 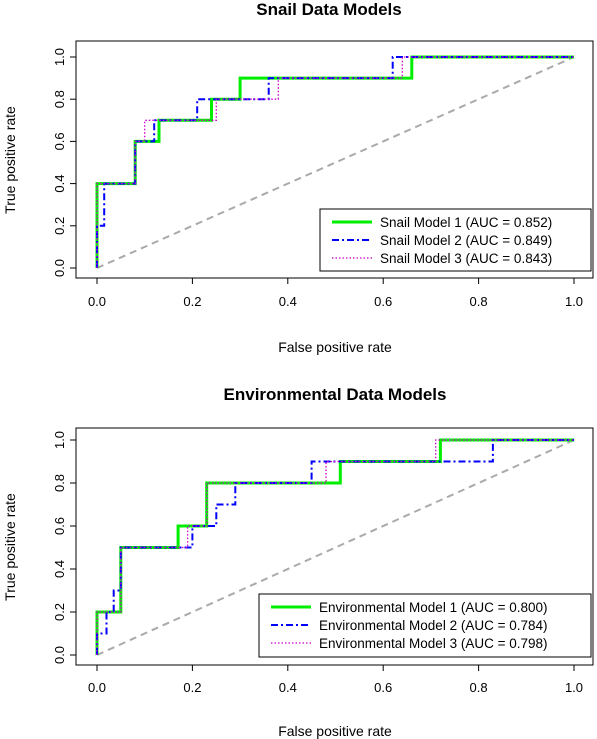 I want to click on chart-title: Environmental Data Models, so click(x=335, y=394).